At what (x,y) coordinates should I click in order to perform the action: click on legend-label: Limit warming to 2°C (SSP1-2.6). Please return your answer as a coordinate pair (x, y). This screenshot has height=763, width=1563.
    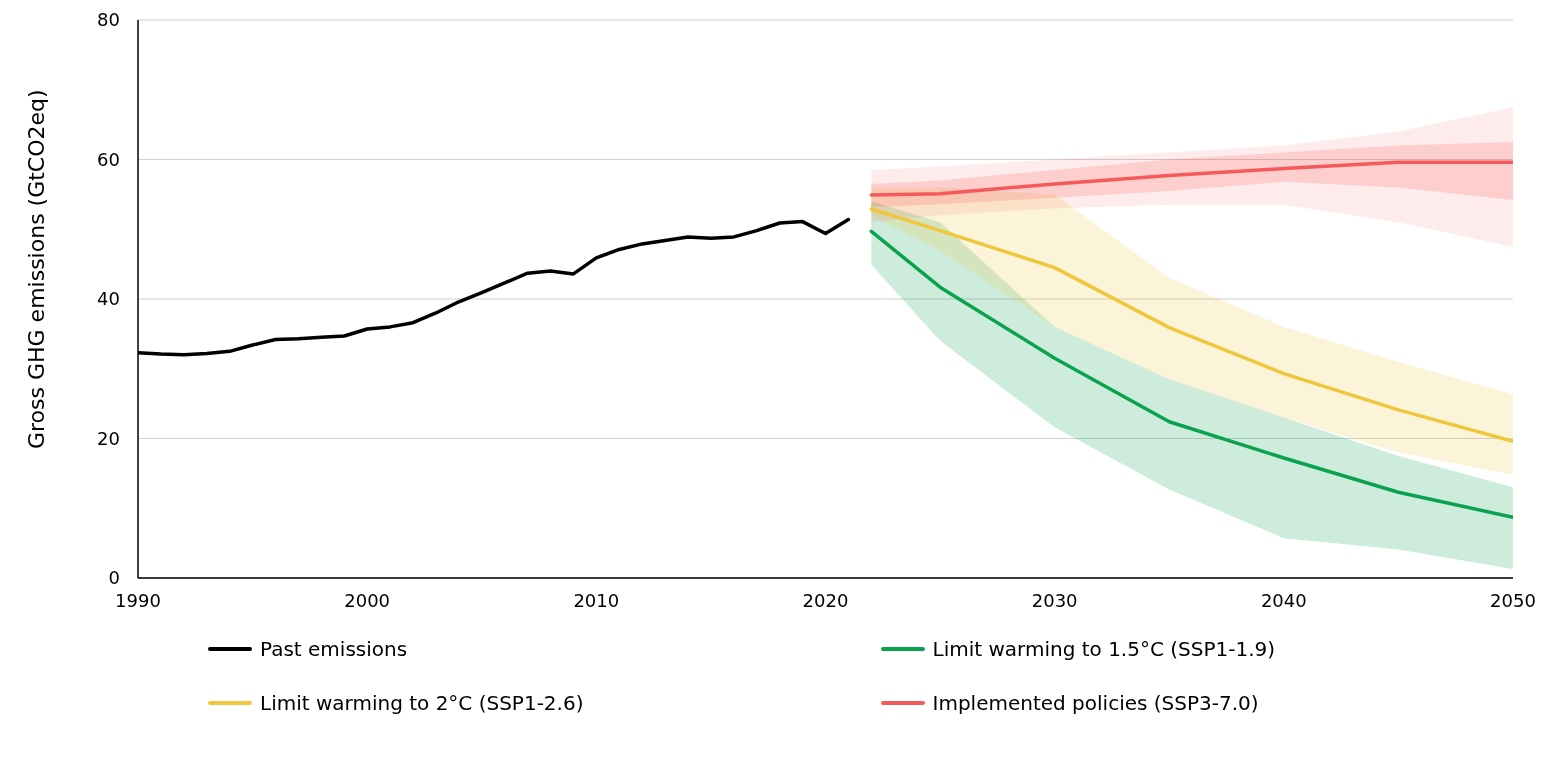
    Looking at the image, I should click on (422, 703).